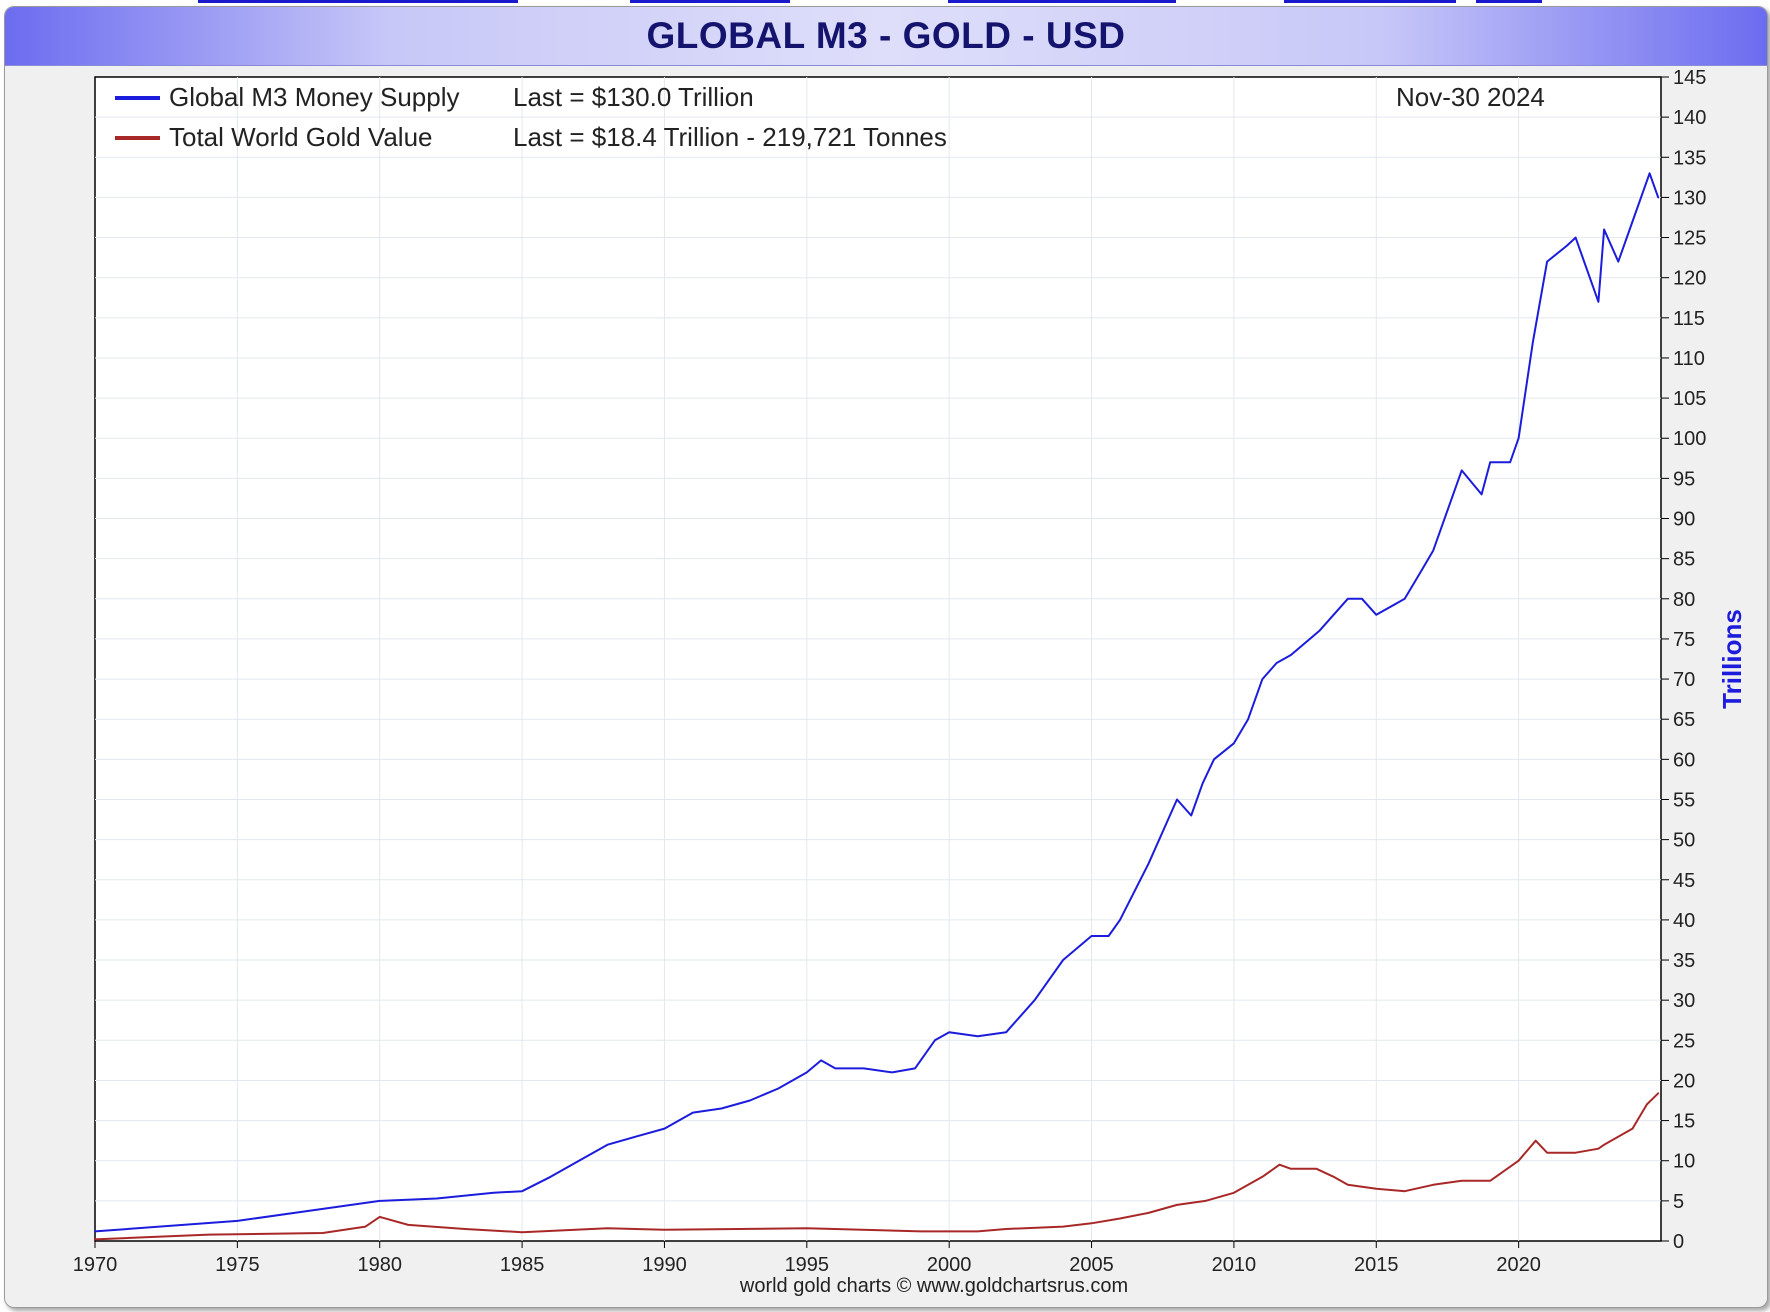 This screenshot has height=1312, width=1770. What do you see at coordinates (1689, 239) in the screenshot?
I see `y-tick-label: 125` at bounding box center [1689, 239].